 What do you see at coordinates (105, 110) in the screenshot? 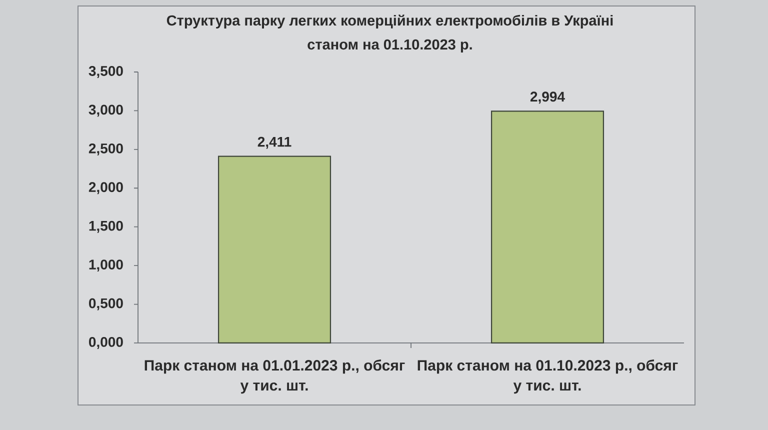
I see `y-tick-label: 3,000` at bounding box center [105, 110].